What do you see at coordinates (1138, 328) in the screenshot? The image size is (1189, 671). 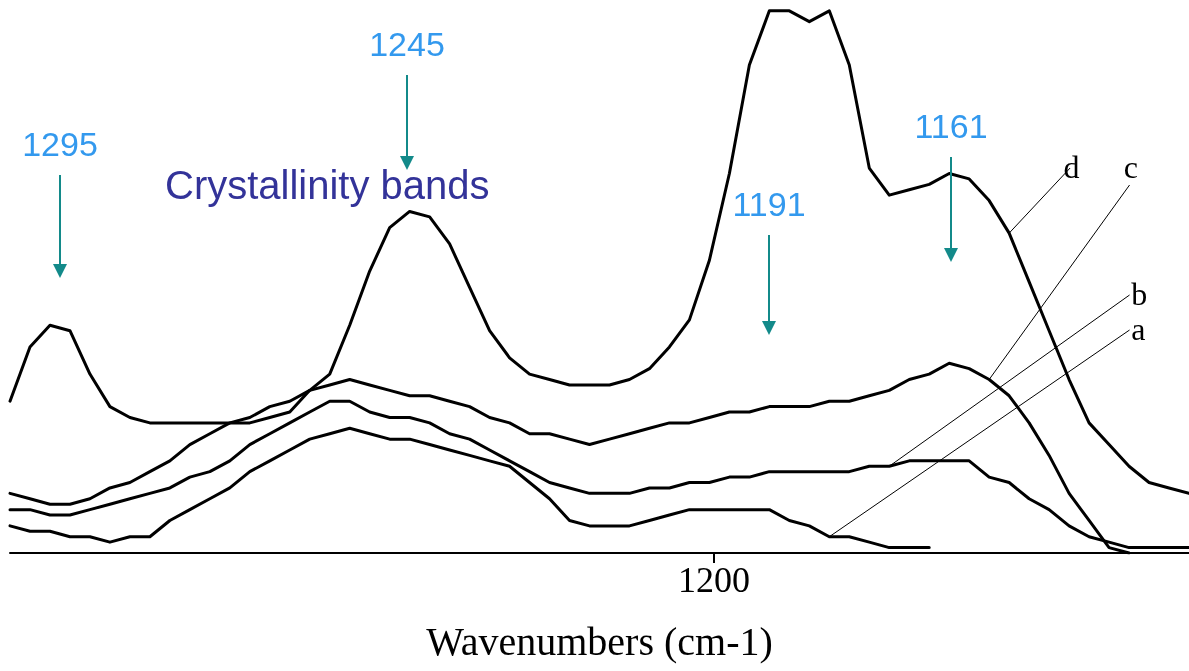 I see `text: a` at bounding box center [1138, 328].